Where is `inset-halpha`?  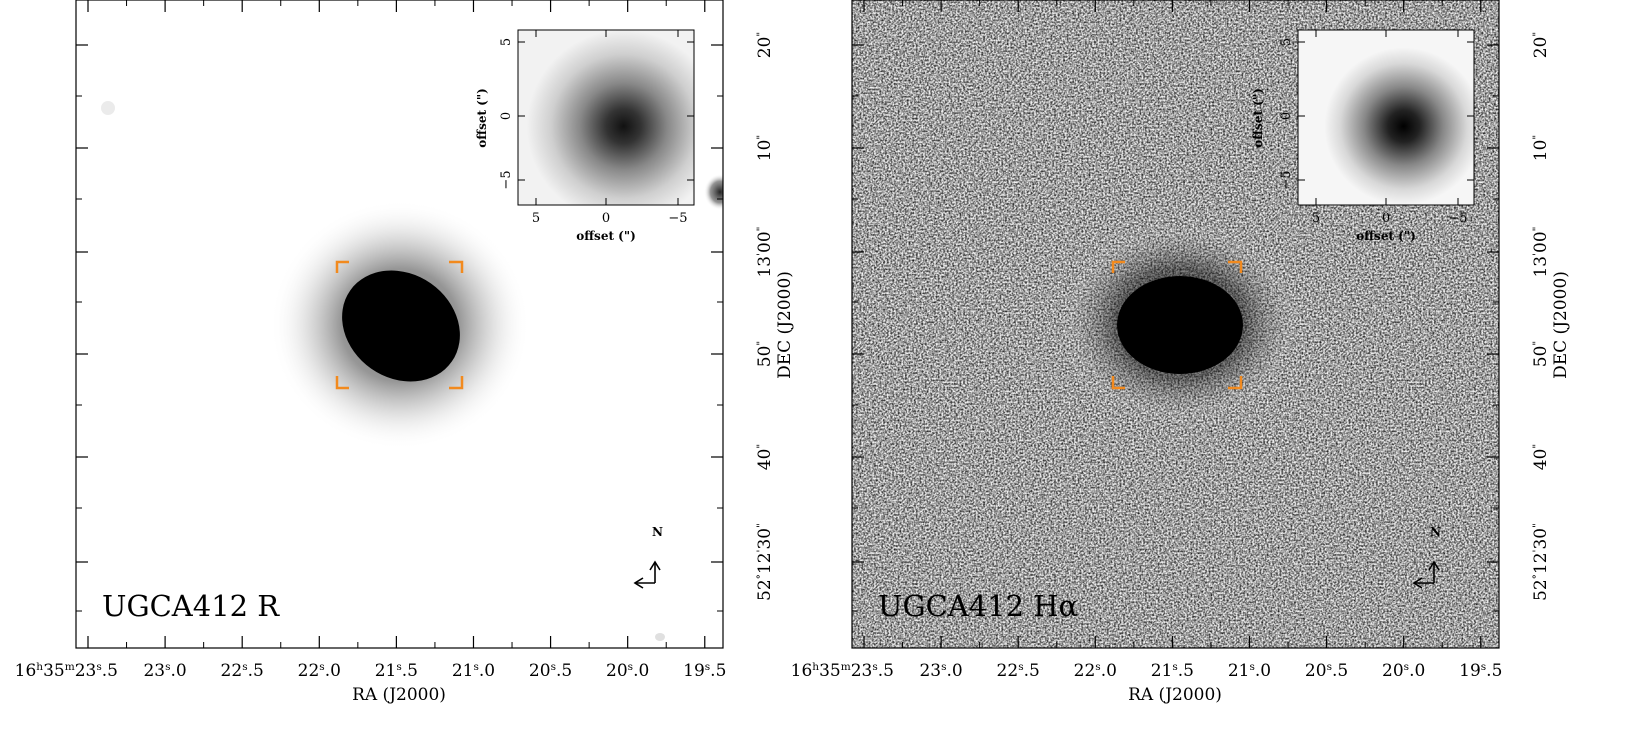
inset-halpha is located at coordinates (1386, 117).